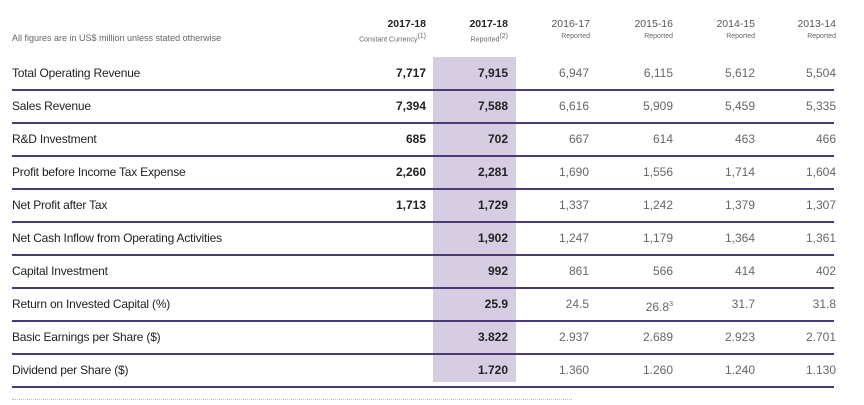  I want to click on row-value: 5,504, so click(820, 73).